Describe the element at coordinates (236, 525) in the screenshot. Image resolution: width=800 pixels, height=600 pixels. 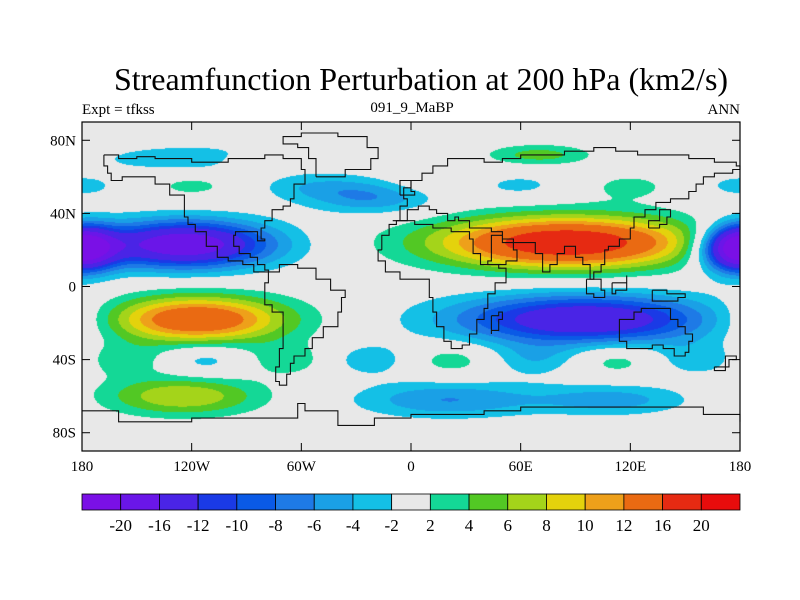
I see `colorbar-label: -10` at that location.